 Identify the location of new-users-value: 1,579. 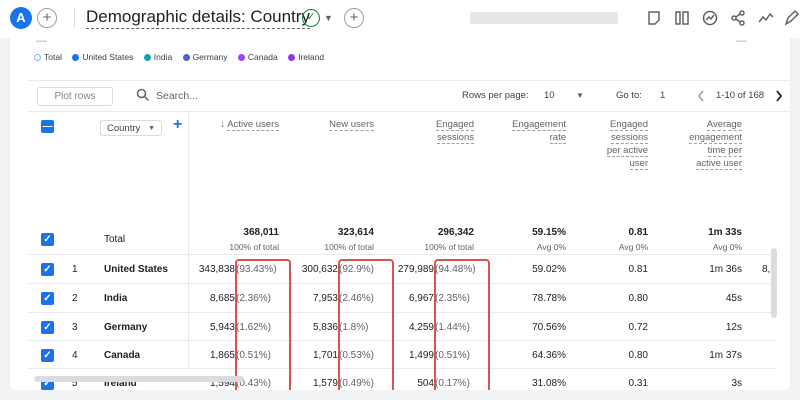
(325, 383).